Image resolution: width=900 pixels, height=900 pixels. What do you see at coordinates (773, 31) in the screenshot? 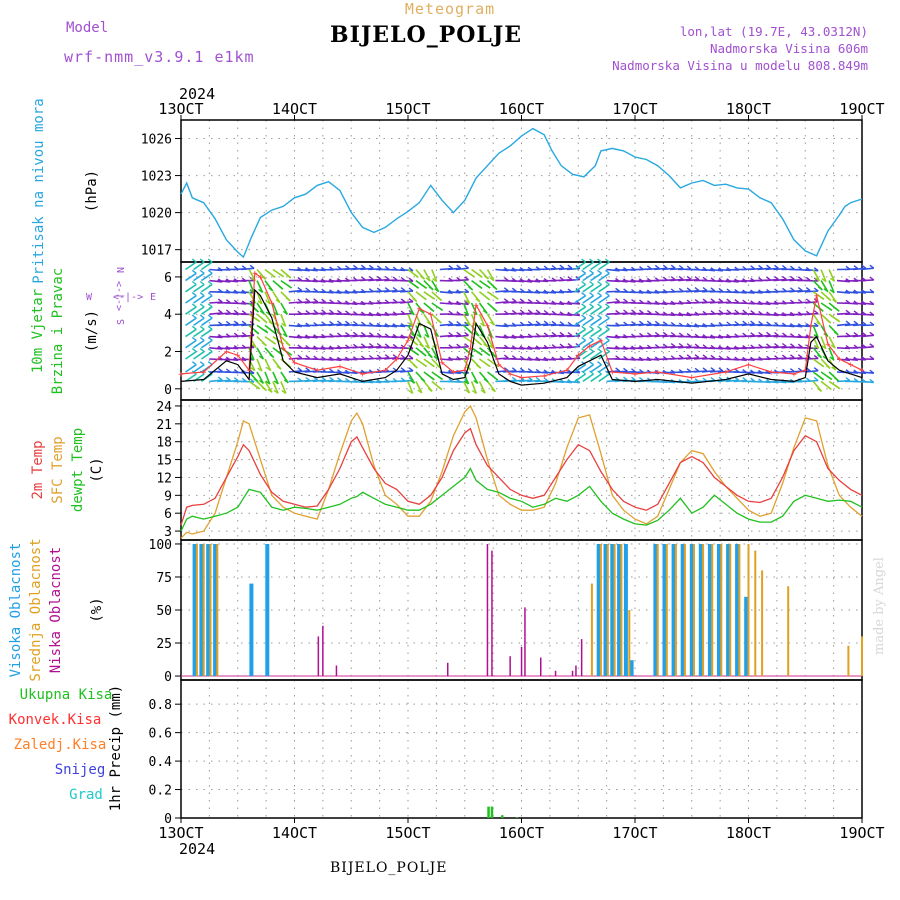
I see `lonlat-label: lon,lat (19.7E, 43.0312N)` at bounding box center [773, 31].